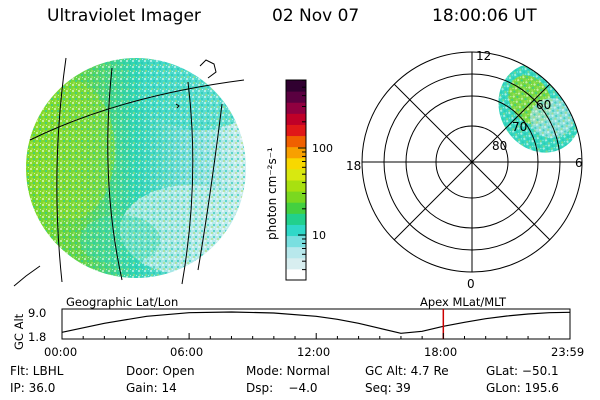 This screenshot has height=400, width=600. Describe the element at coordinates (353, 166) in the screenshot. I see `mlt-label-18: 18` at that location.